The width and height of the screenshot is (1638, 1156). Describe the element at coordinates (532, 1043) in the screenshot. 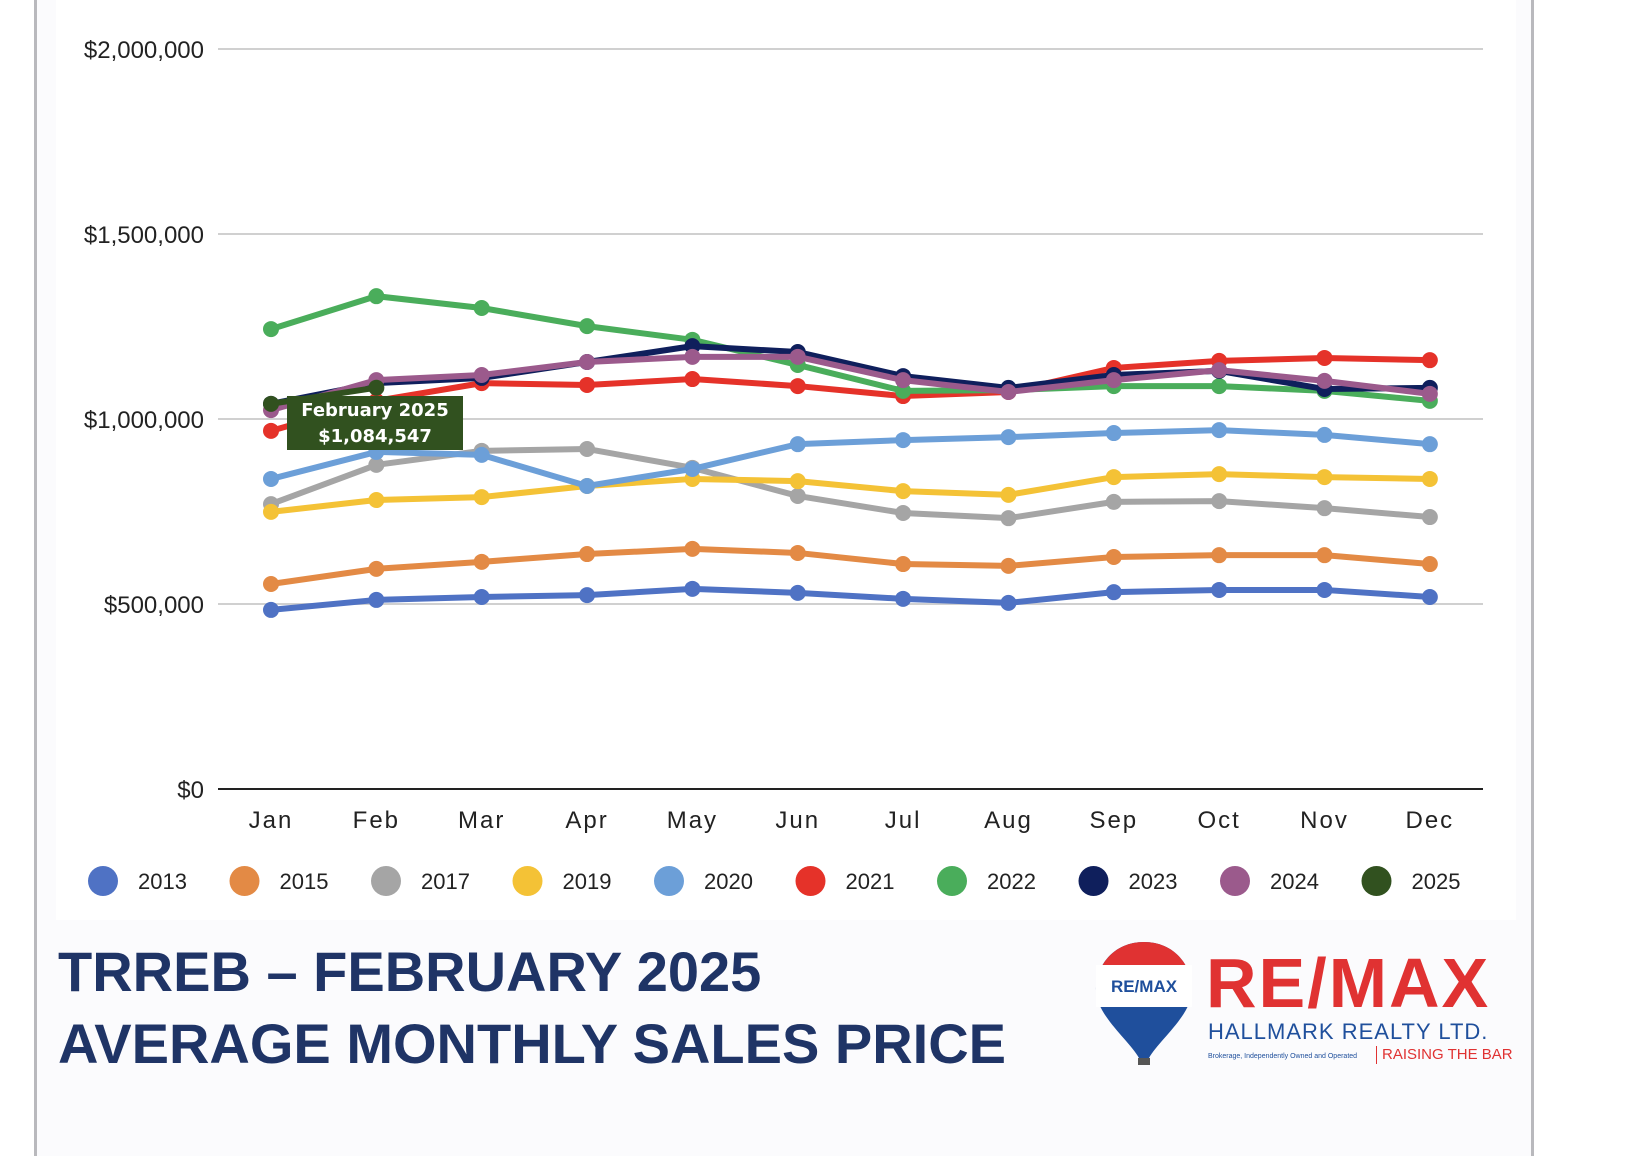

I see `heading-line-2: AVERAGE MONTHLY SALES PRICE` at that location.